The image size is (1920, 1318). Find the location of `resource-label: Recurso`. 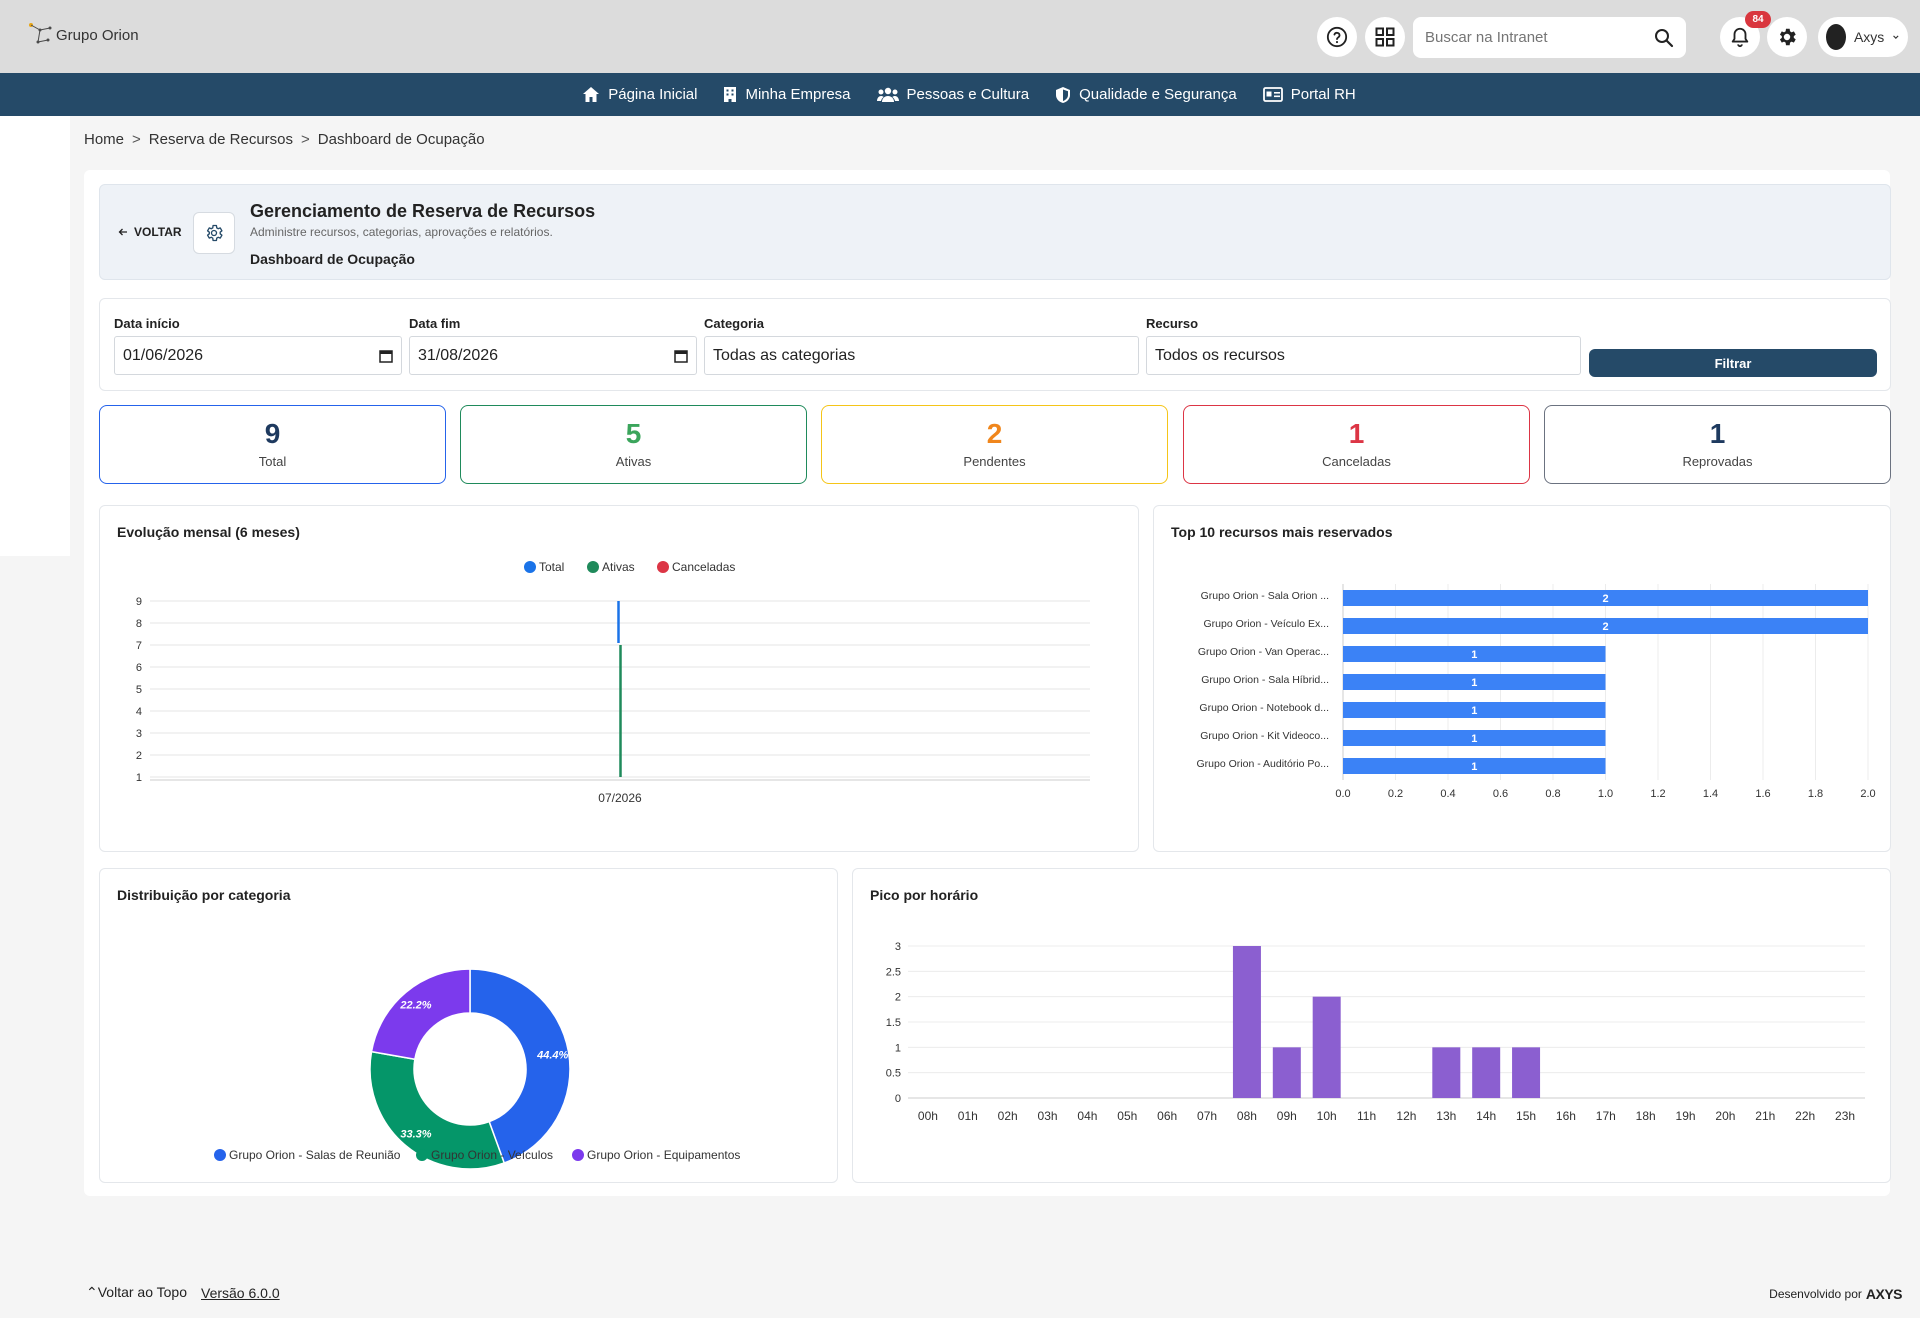

resource-label: Recurso is located at coordinates (1172, 323).